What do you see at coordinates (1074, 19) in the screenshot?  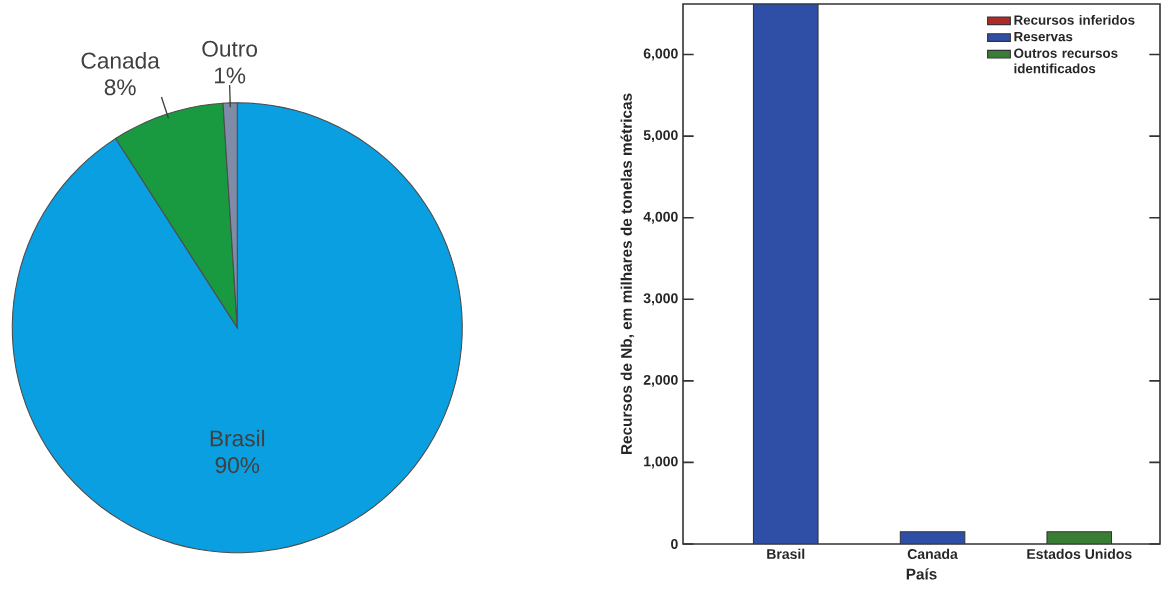 I see `legend-label: Recursos inferidos` at bounding box center [1074, 19].